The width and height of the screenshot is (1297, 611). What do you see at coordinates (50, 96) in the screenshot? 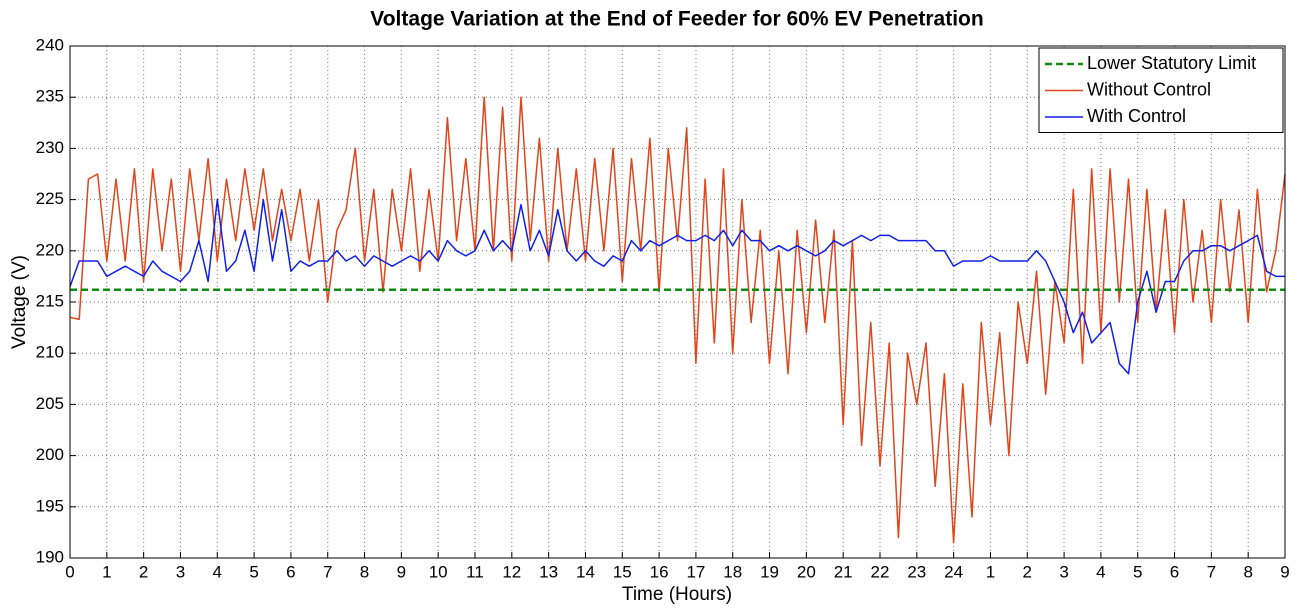
I see `y-tick-label: 235` at bounding box center [50, 96].